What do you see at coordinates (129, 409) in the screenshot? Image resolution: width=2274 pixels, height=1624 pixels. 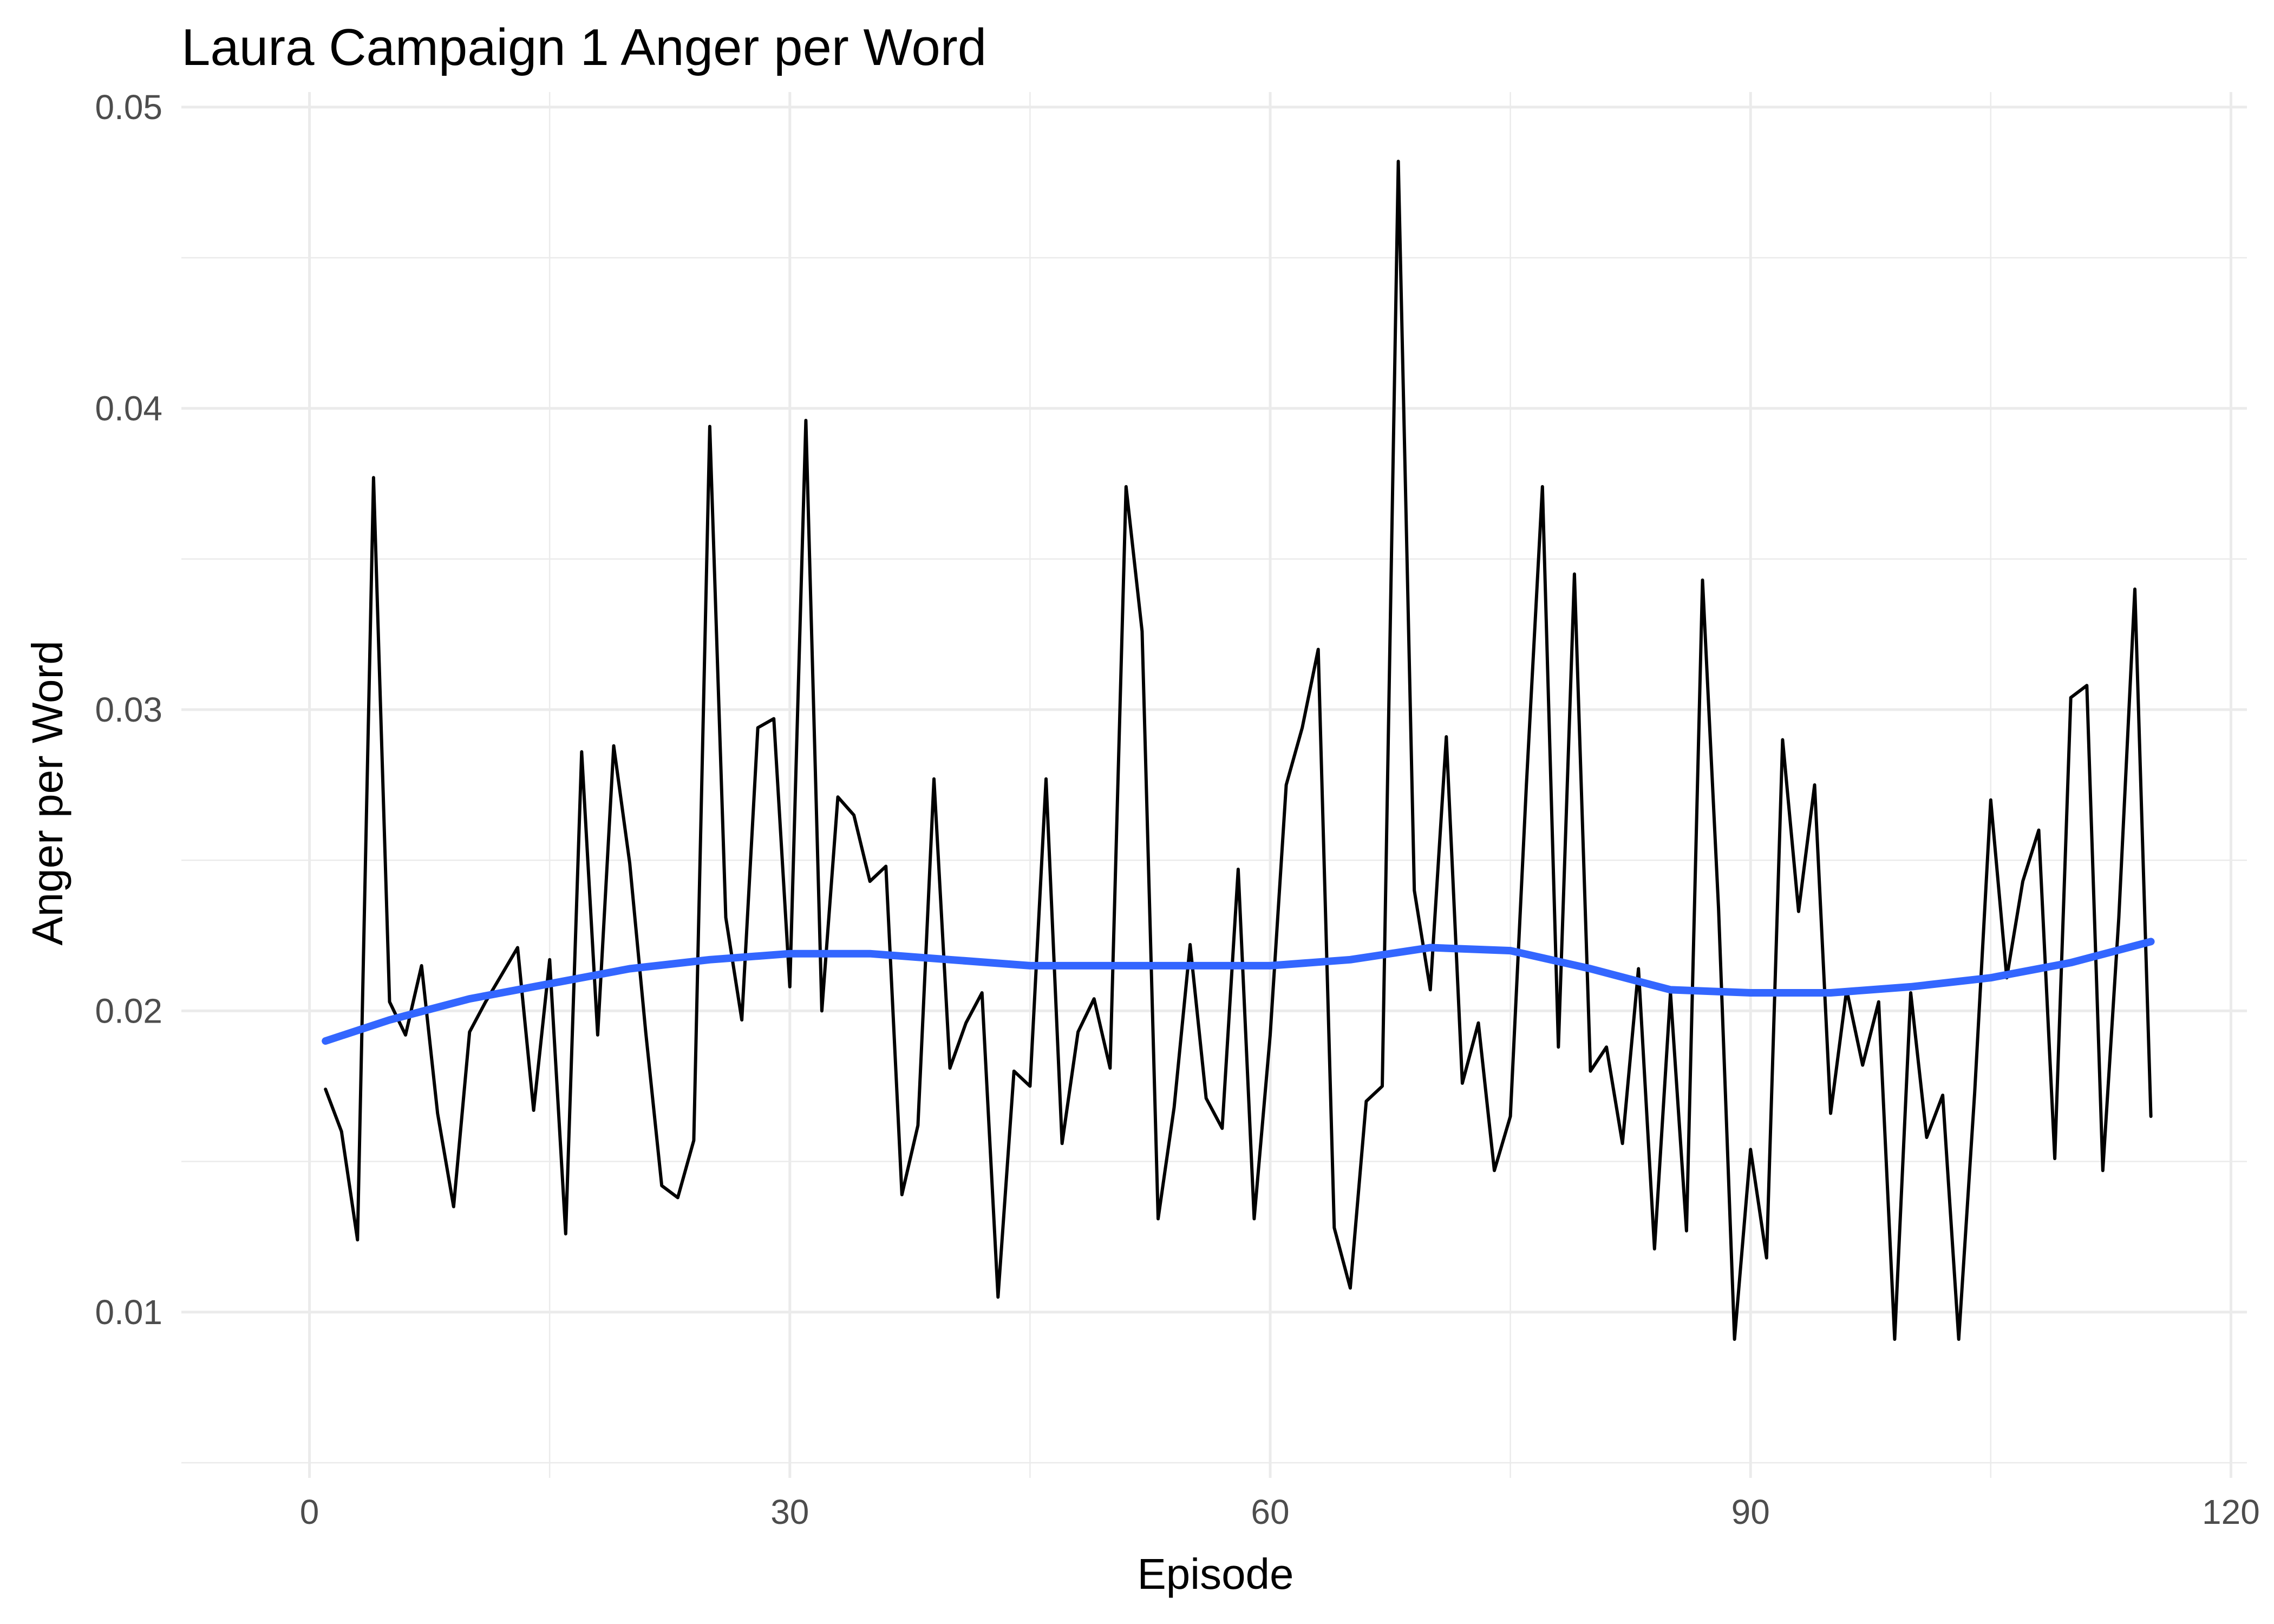 I see `y-tick-label: 0.04` at bounding box center [129, 409].